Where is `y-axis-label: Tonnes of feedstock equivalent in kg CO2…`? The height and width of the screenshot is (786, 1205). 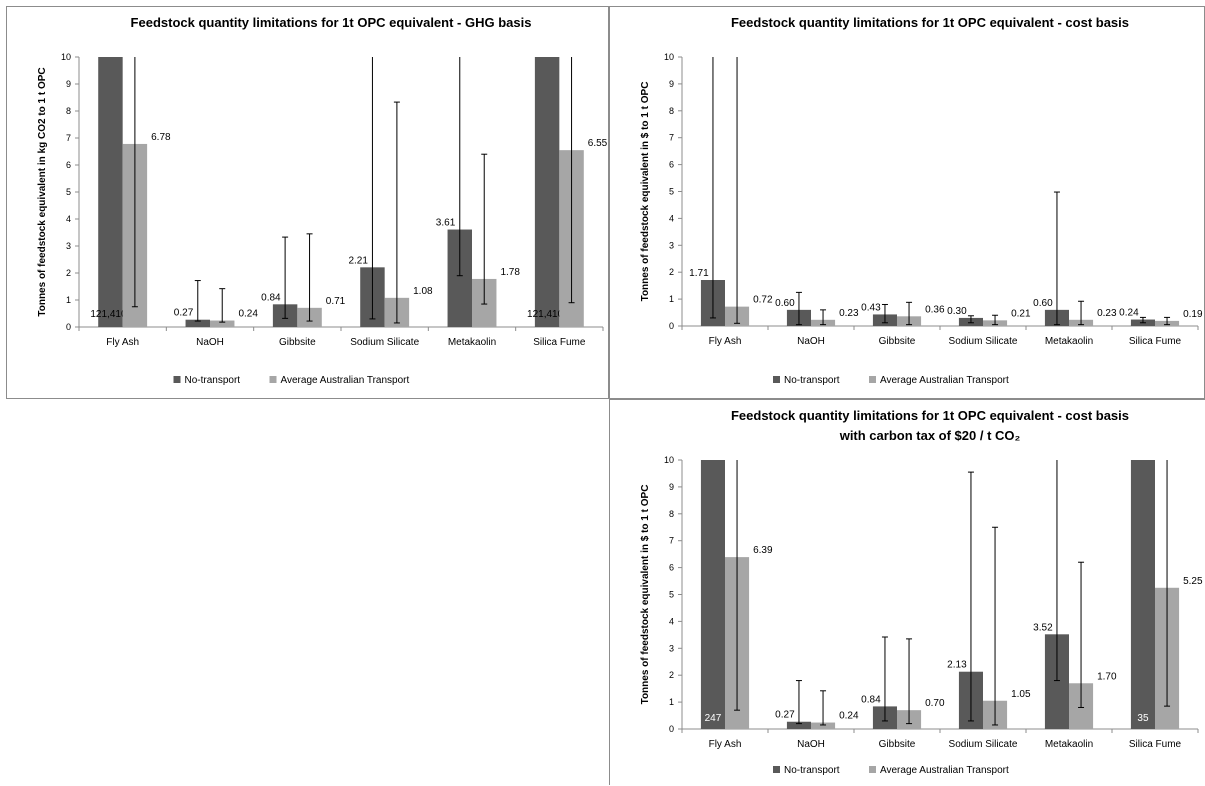
y-axis-label: Tonnes of feedstock equivalent in kg CO2… is located at coordinates (42, 191).